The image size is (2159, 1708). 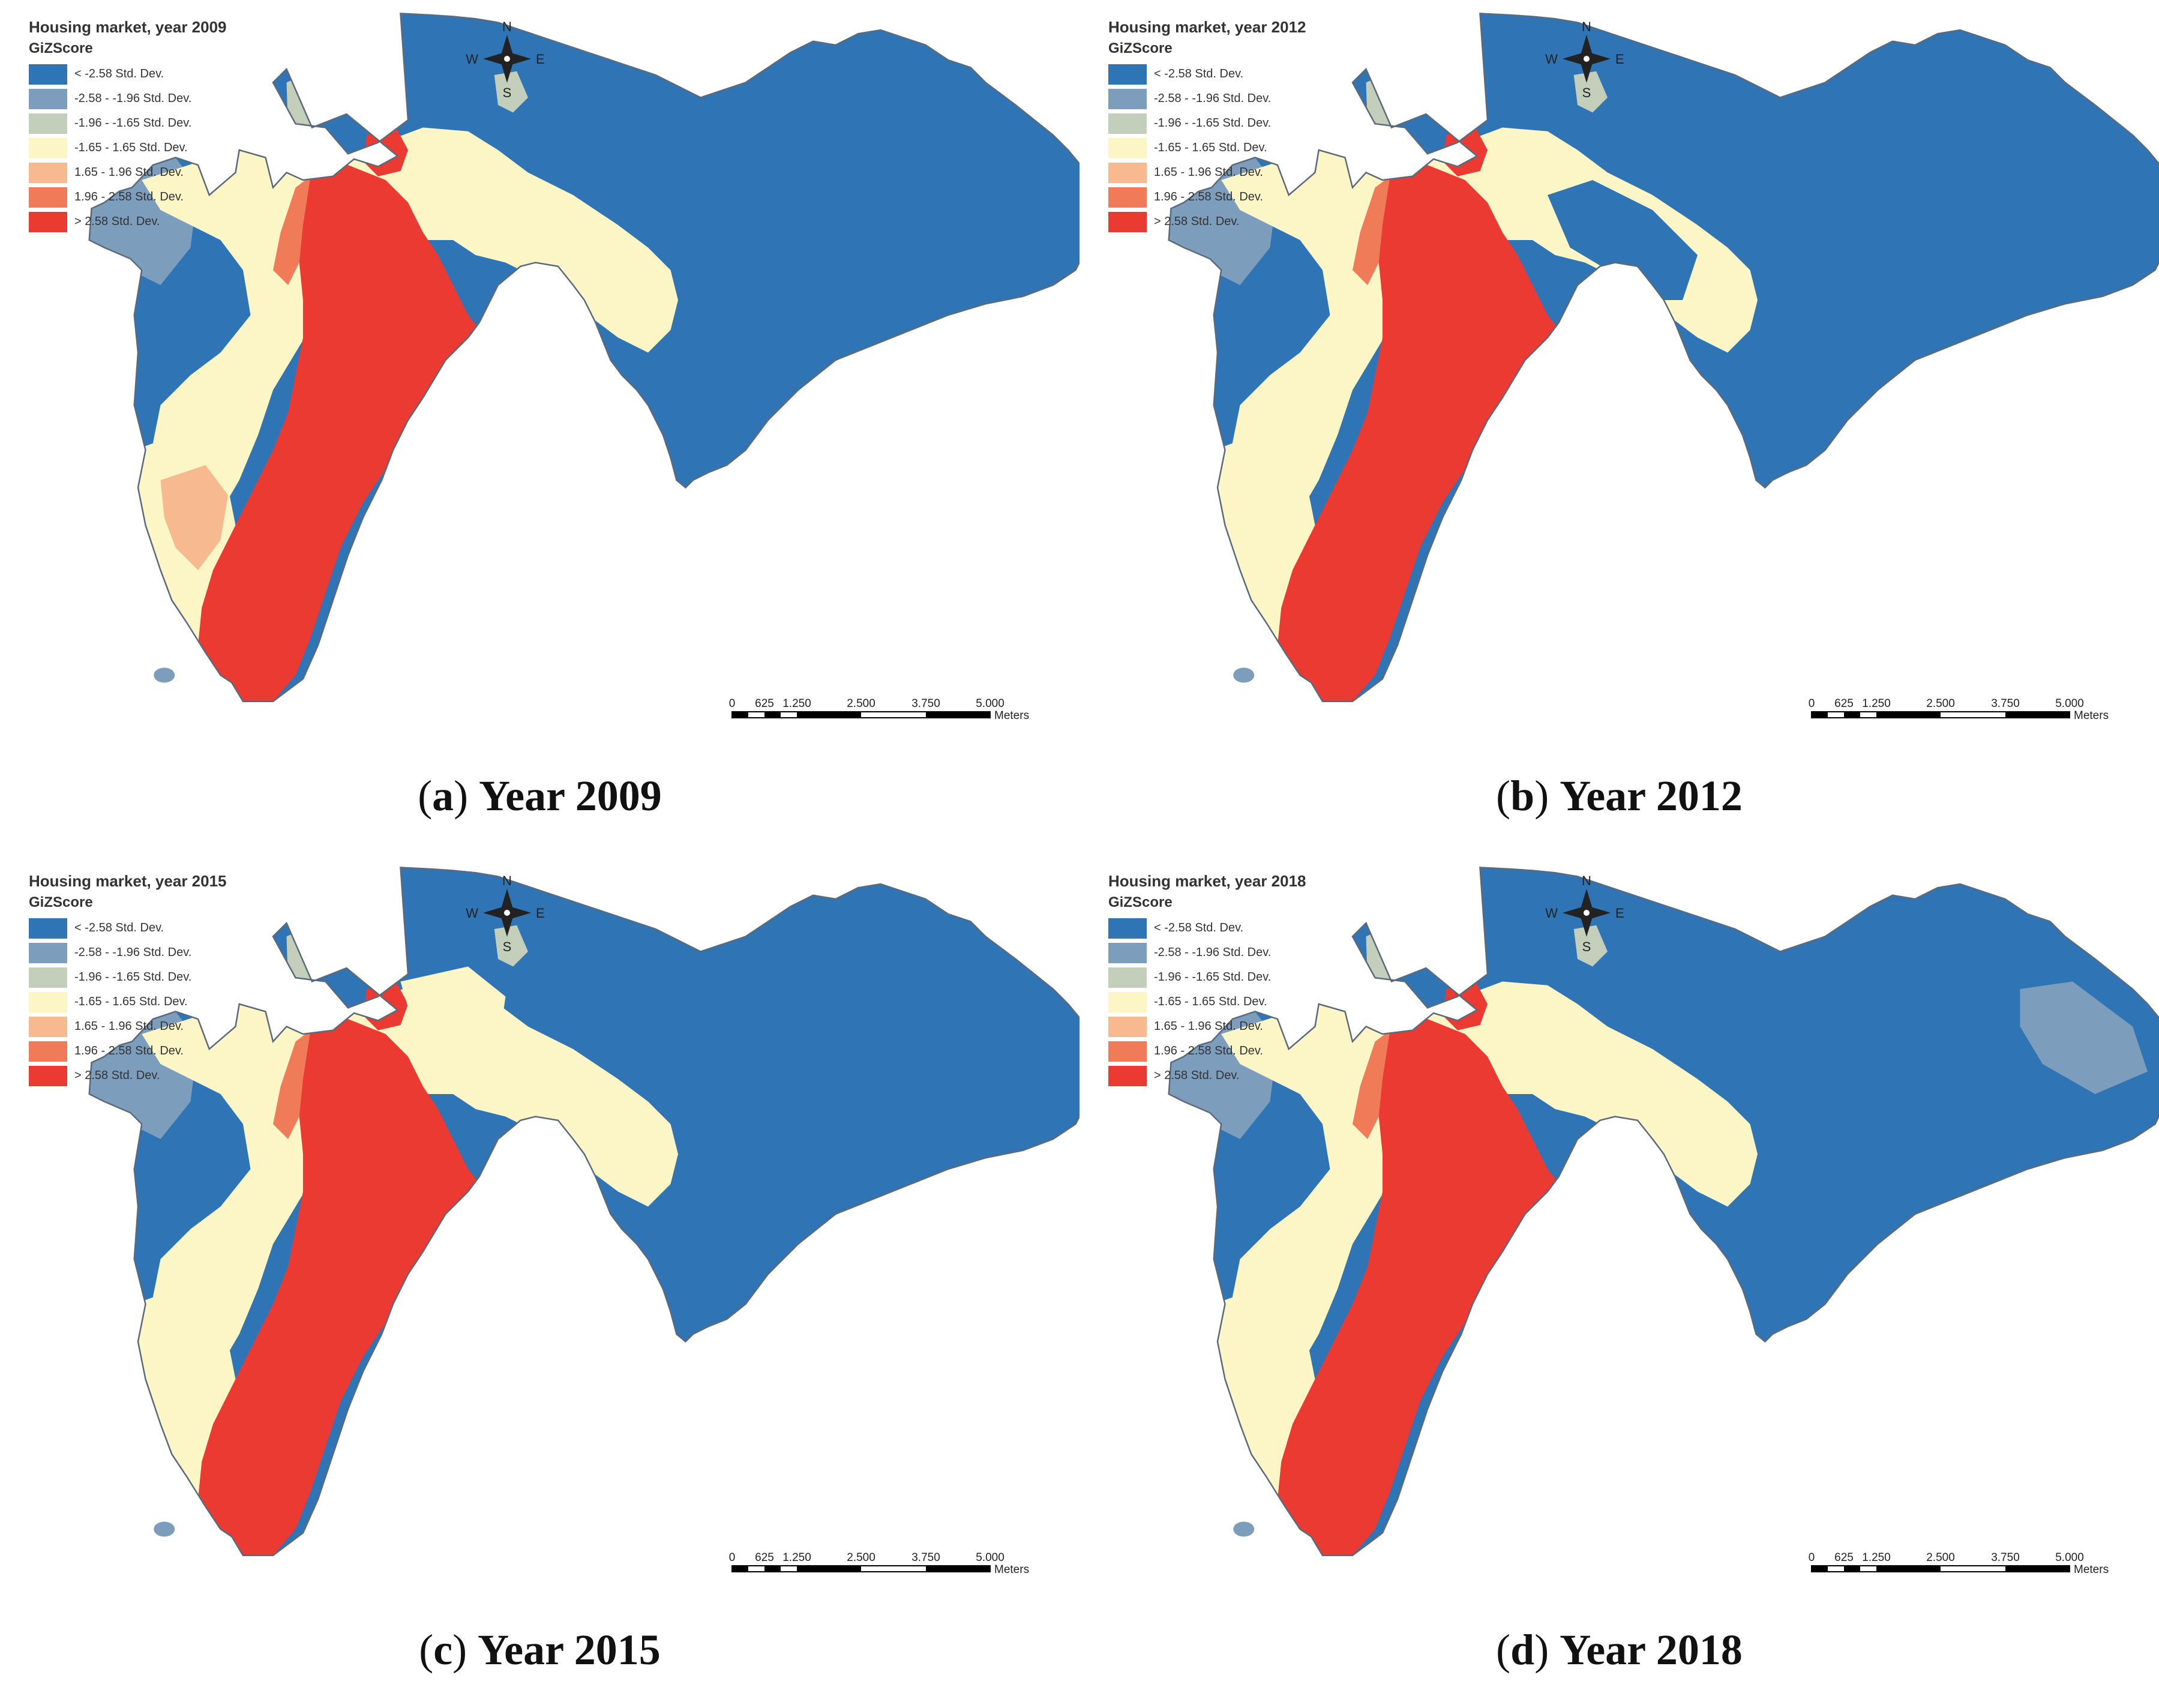 What do you see at coordinates (2084, 1037) in the screenshot?
I see `zone-greyblue-east` at bounding box center [2084, 1037].